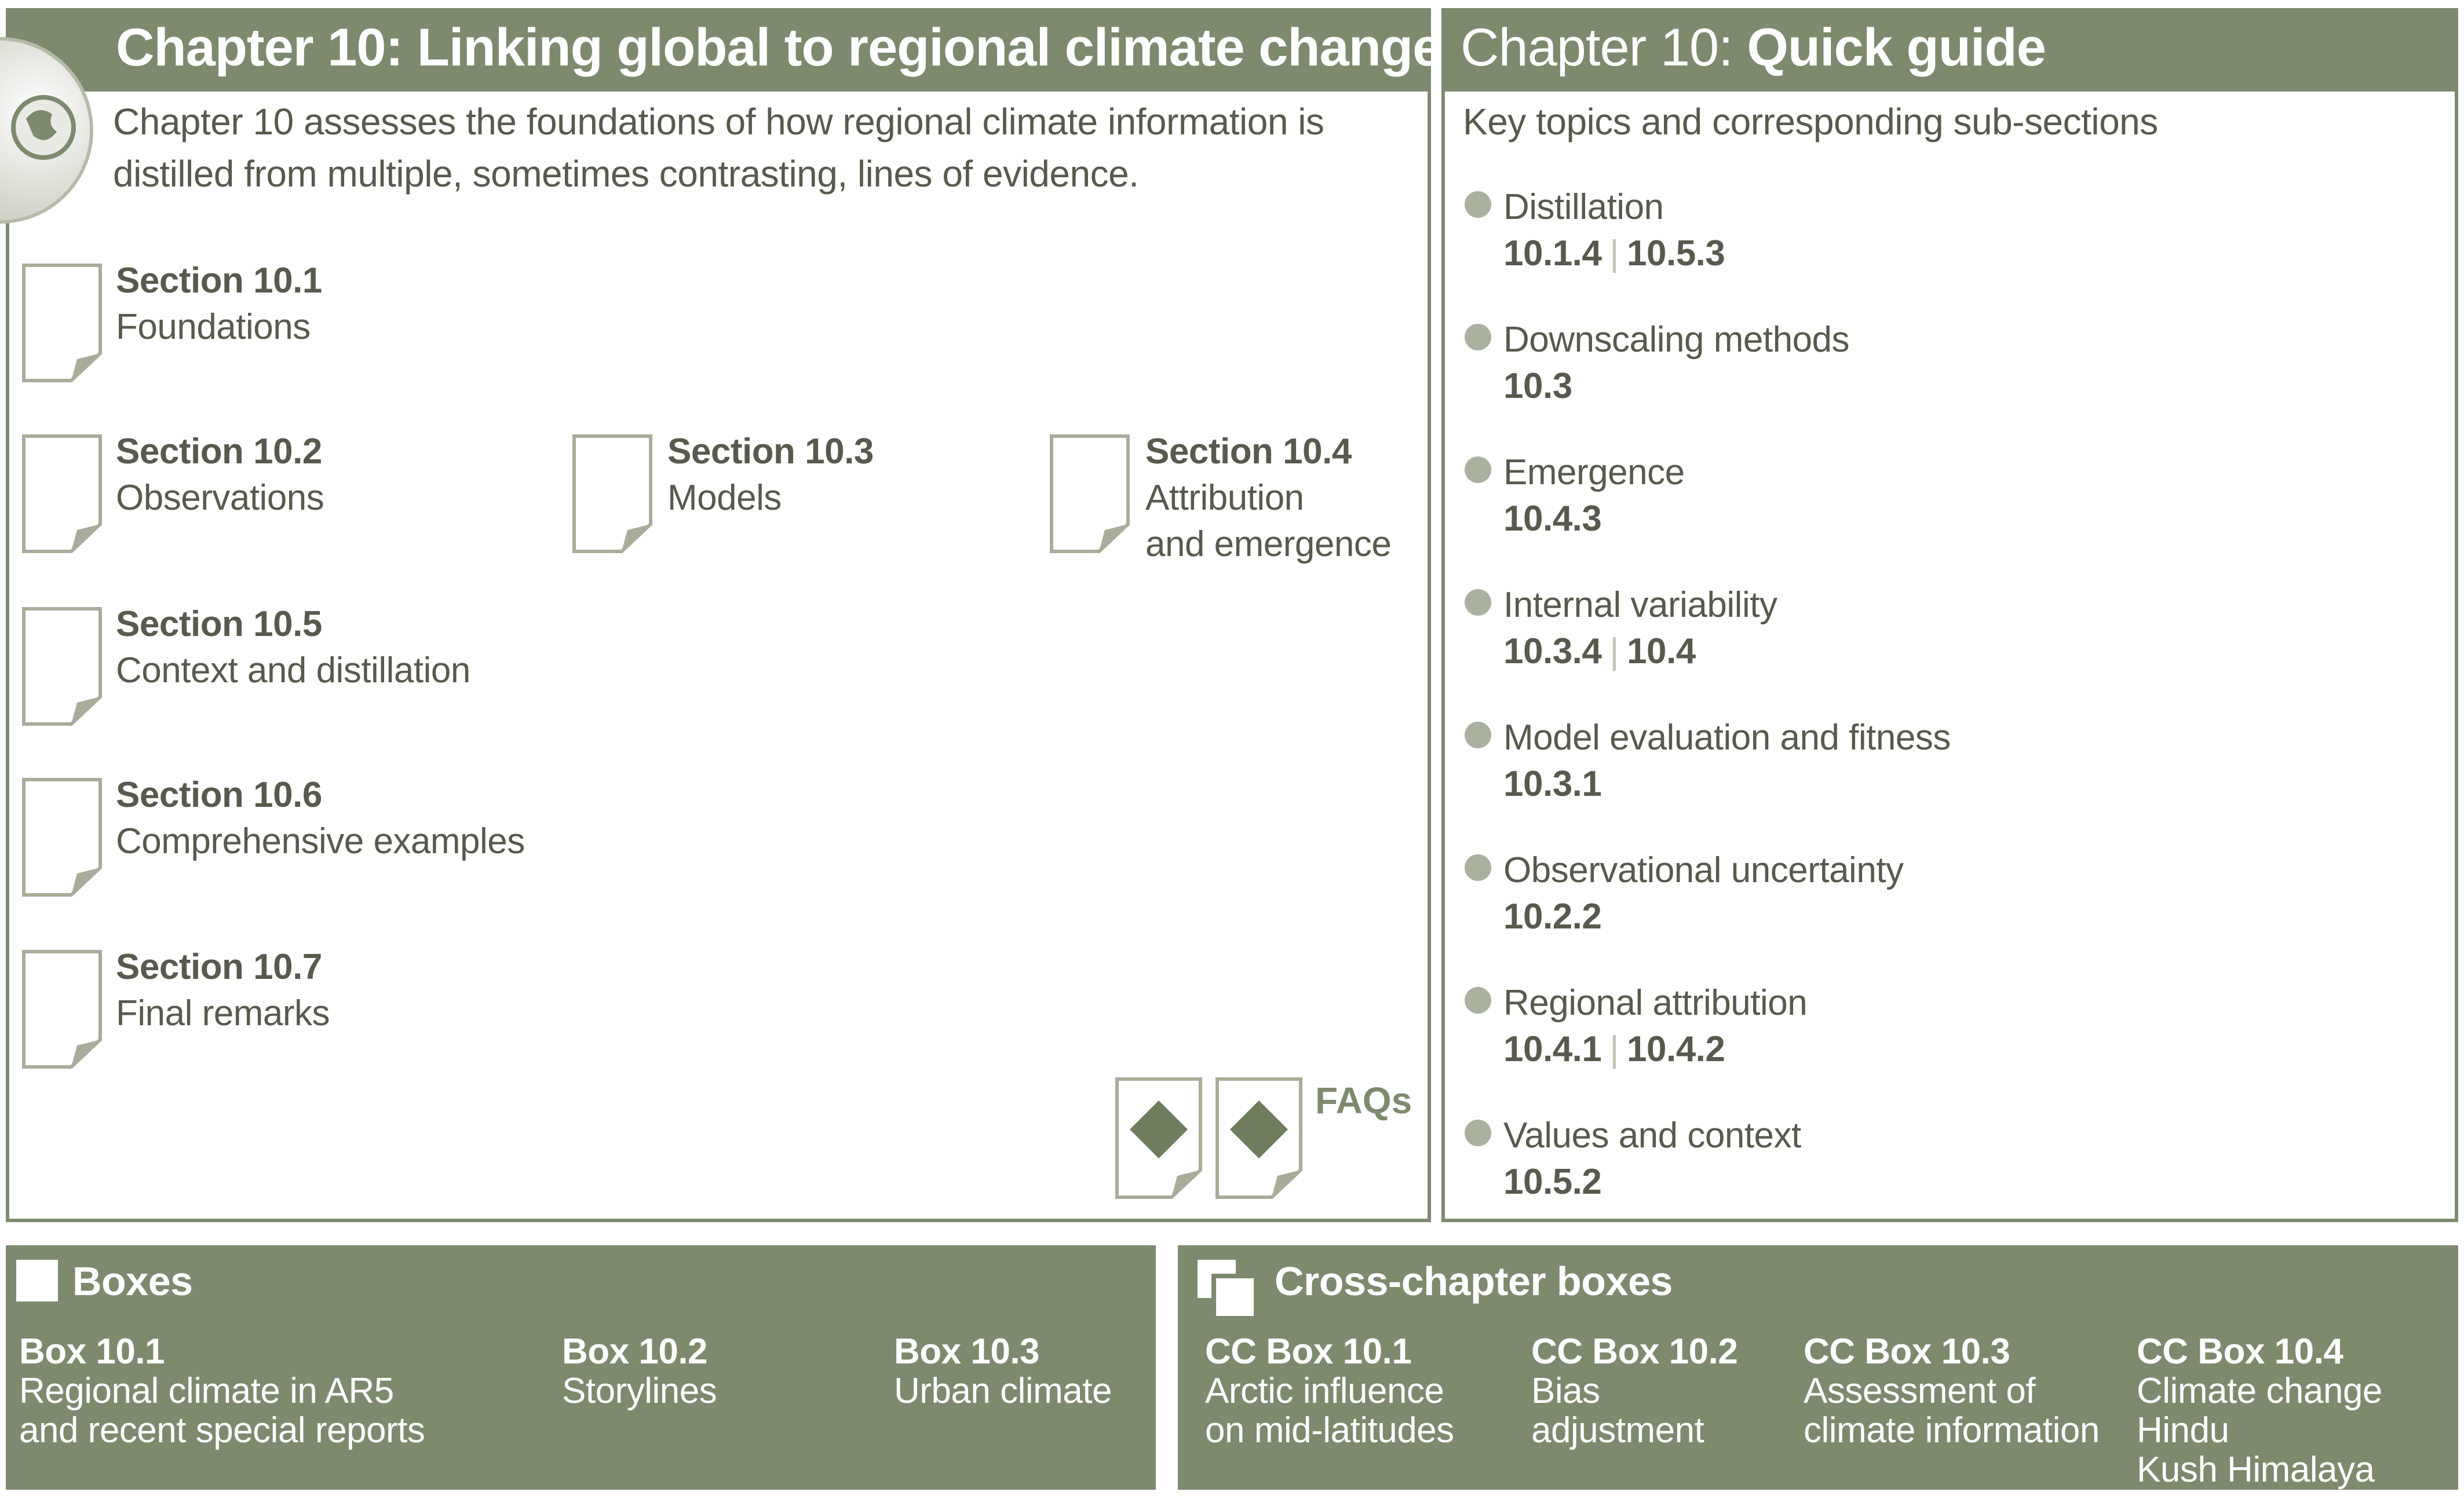 The image size is (2464, 1510). I want to click on section-10-4-subtitle-line-2: and emergence, so click(1268, 544).